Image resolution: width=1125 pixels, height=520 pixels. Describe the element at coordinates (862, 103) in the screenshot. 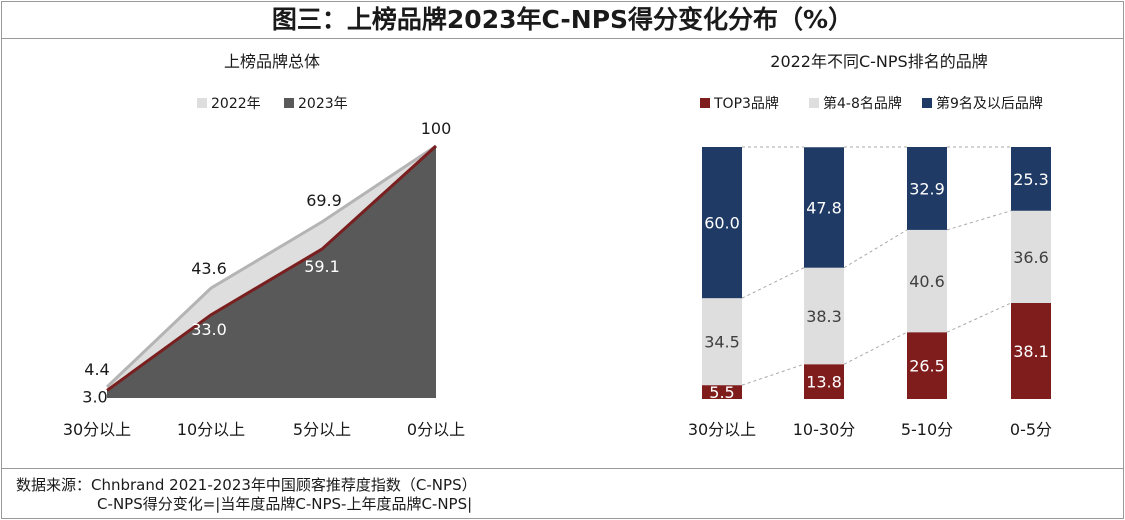

I see `legend-label-mid: 第4-8名品牌` at that location.